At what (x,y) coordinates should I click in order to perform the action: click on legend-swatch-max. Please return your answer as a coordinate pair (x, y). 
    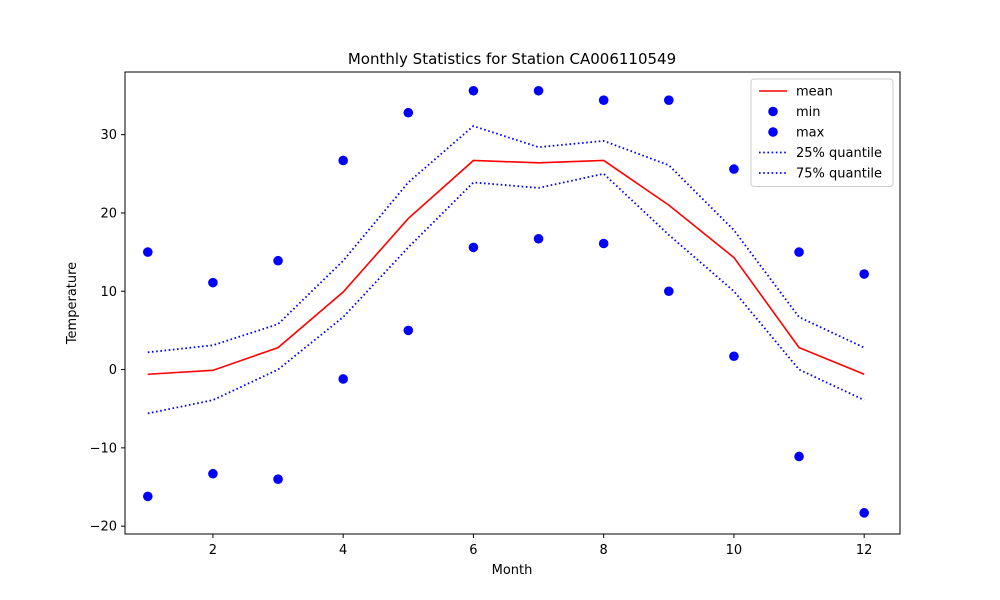
    Looking at the image, I should click on (773, 132).